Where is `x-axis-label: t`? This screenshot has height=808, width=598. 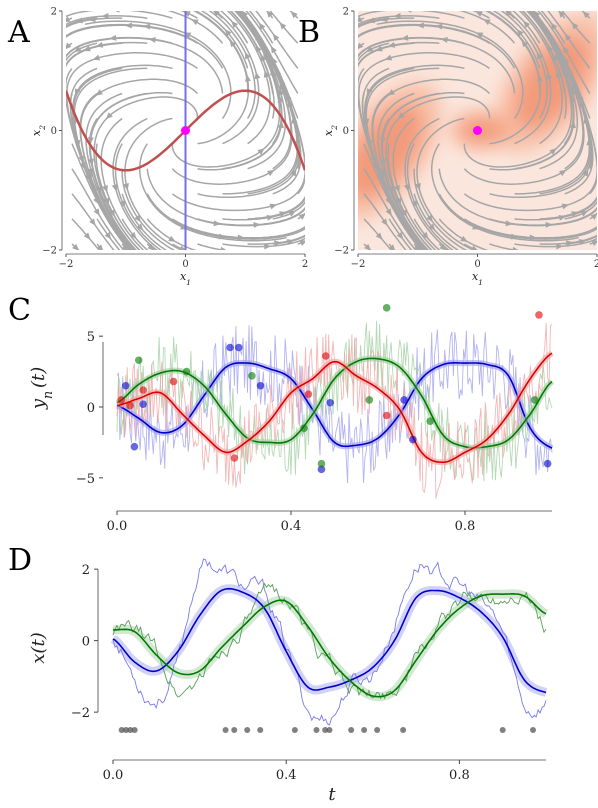
x-axis-label: t is located at coordinates (332, 794).